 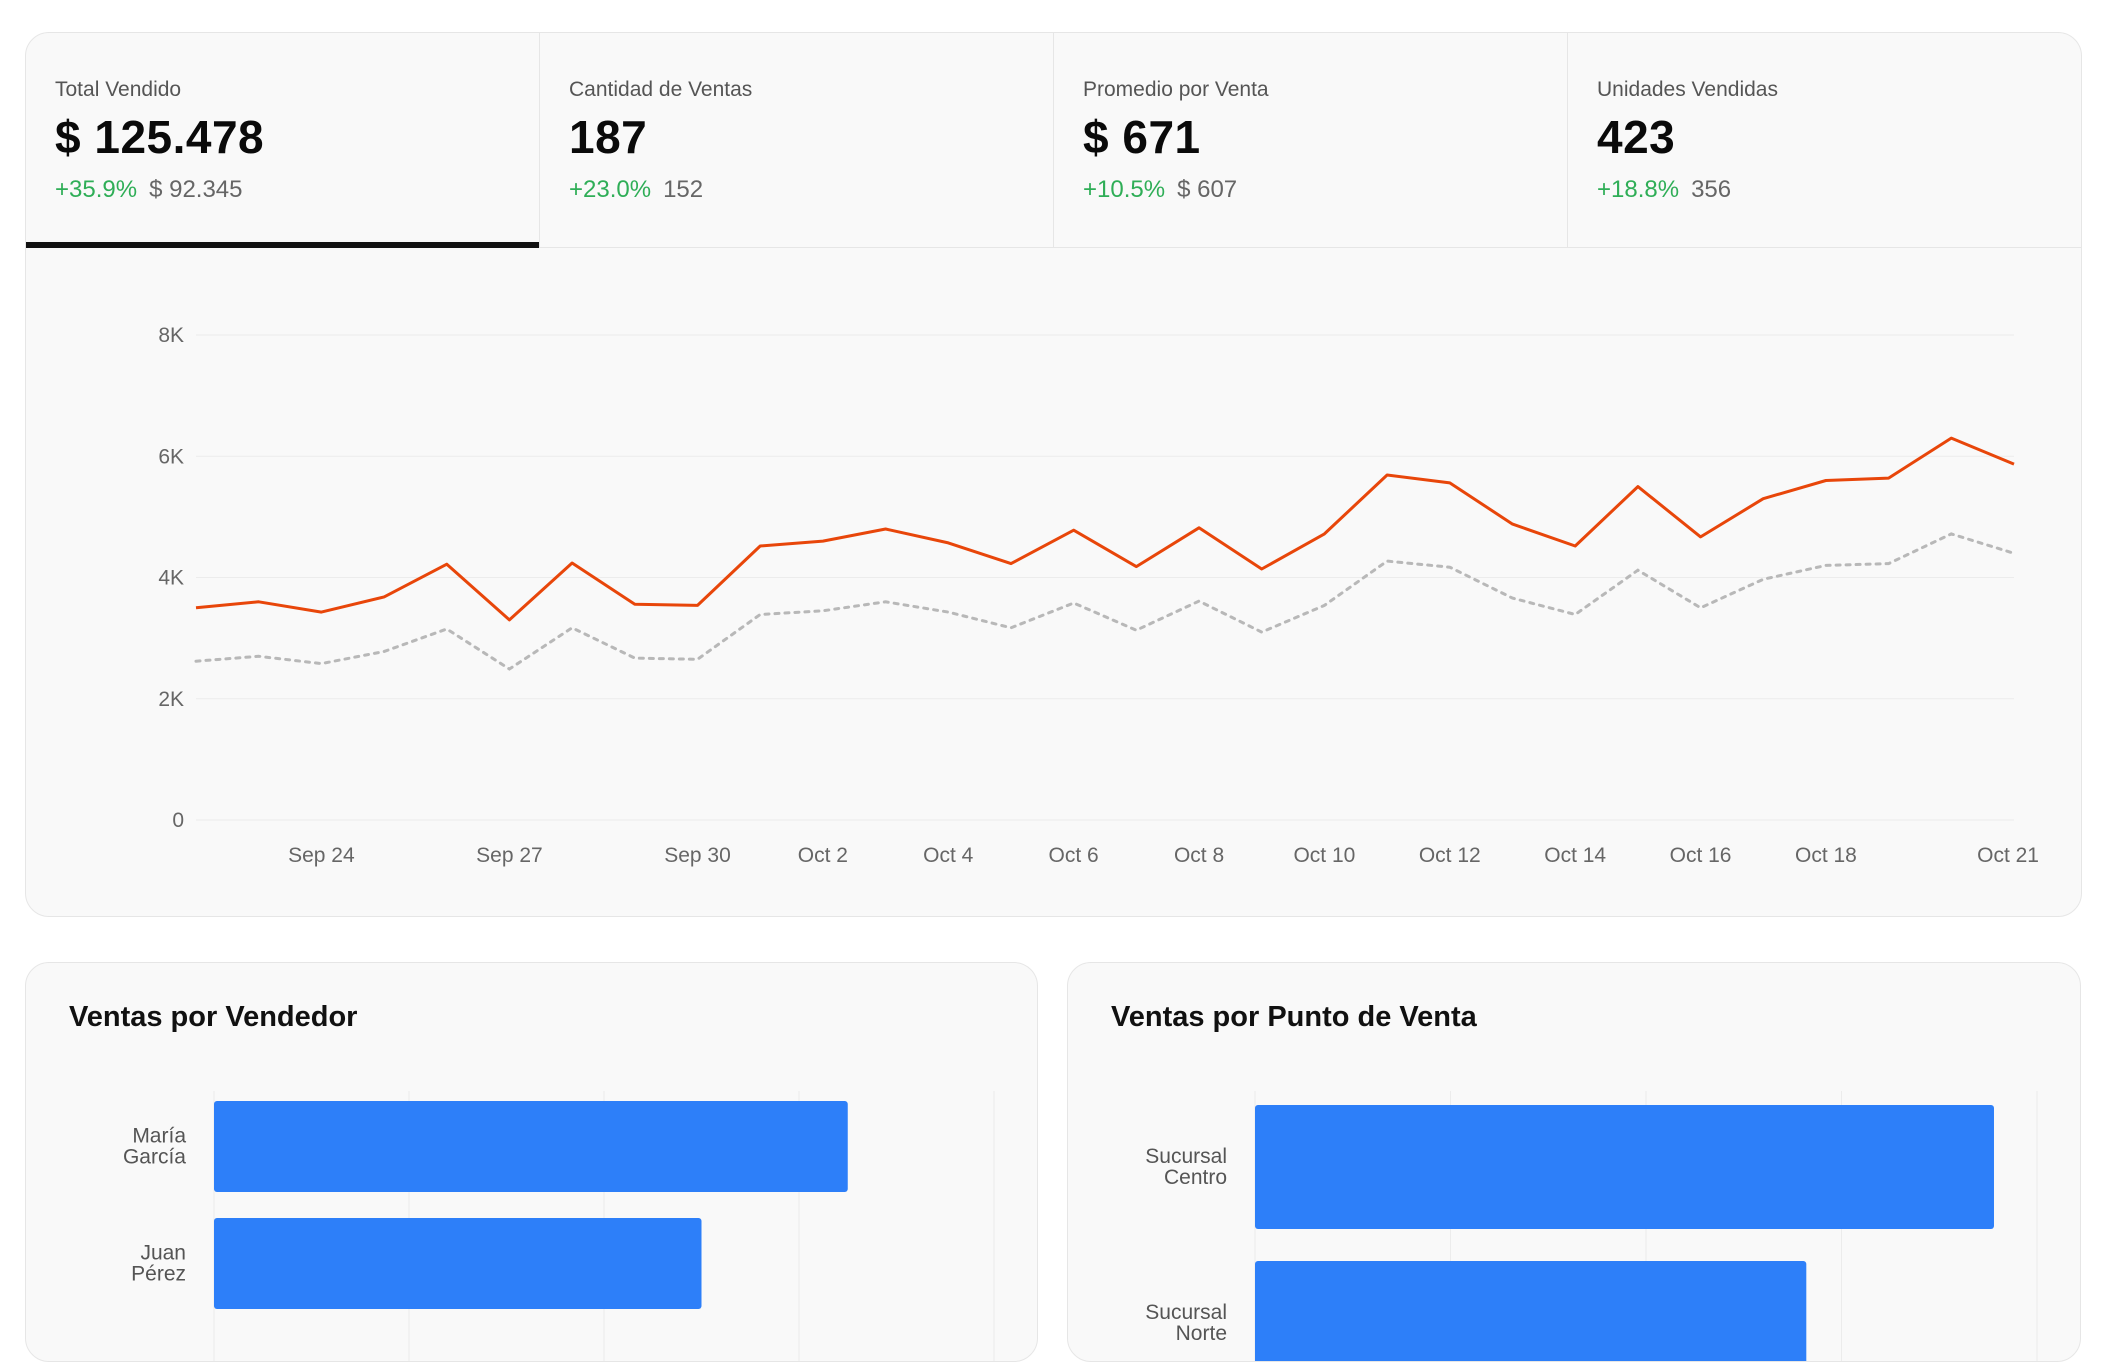 What do you see at coordinates (171, 578) in the screenshot?
I see `y-tick-label: 4K` at bounding box center [171, 578].